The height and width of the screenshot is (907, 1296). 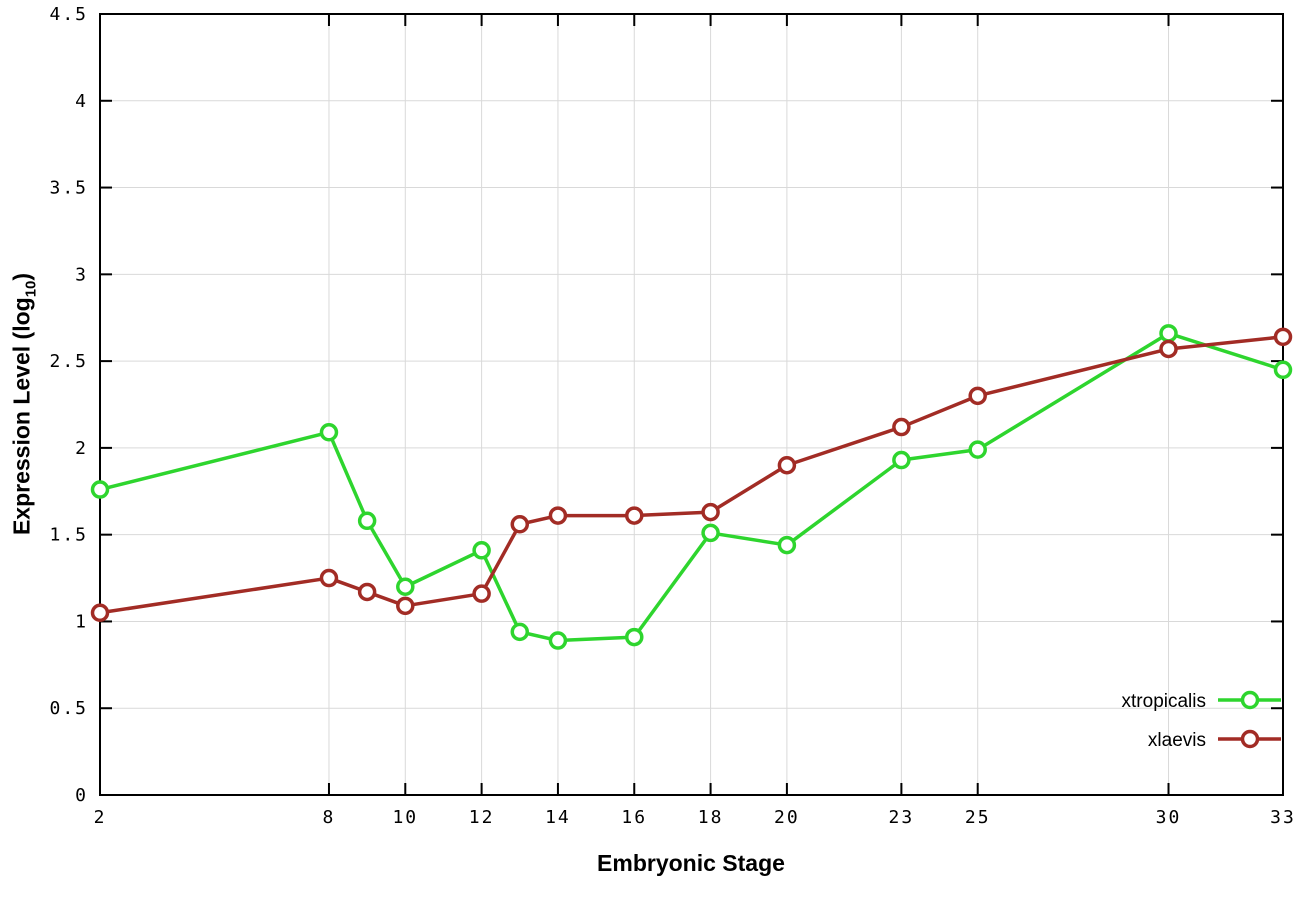 I want to click on svg-text: 4.5, so click(x=68, y=14).